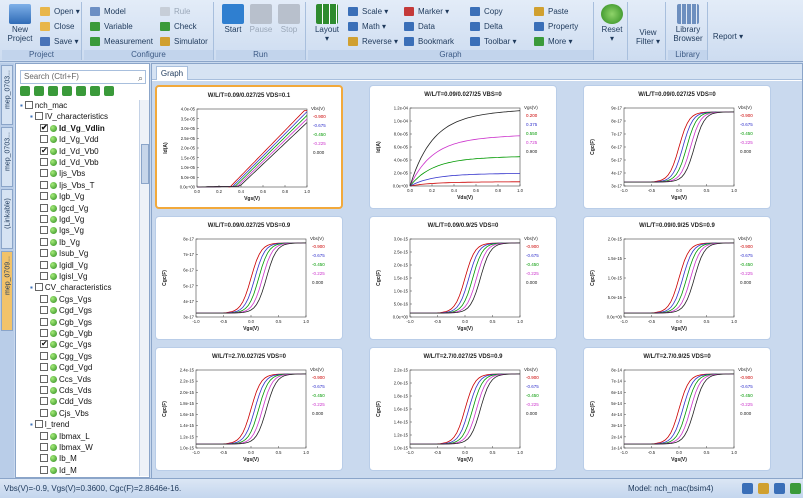 This screenshot has height=498, width=803. What do you see at coordinates (140, 78) in the screenshot?
I see `search-icon: ⌕` at bounding box center [140, 78].